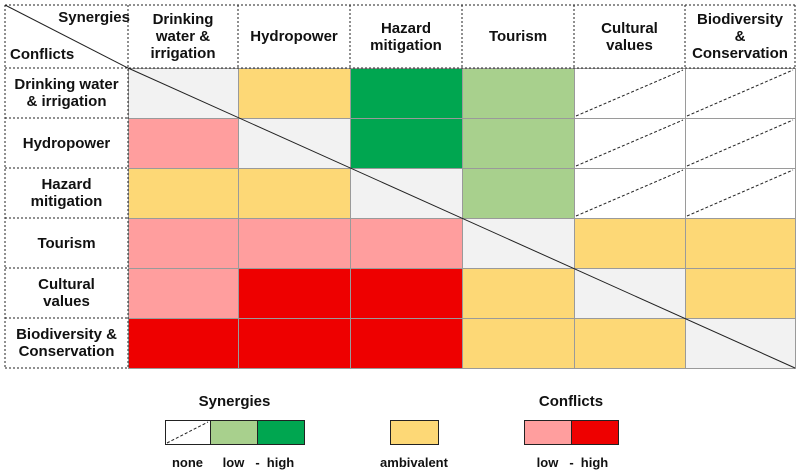  I want to click on column-header: Hazard mitigation, so click(406, 36).